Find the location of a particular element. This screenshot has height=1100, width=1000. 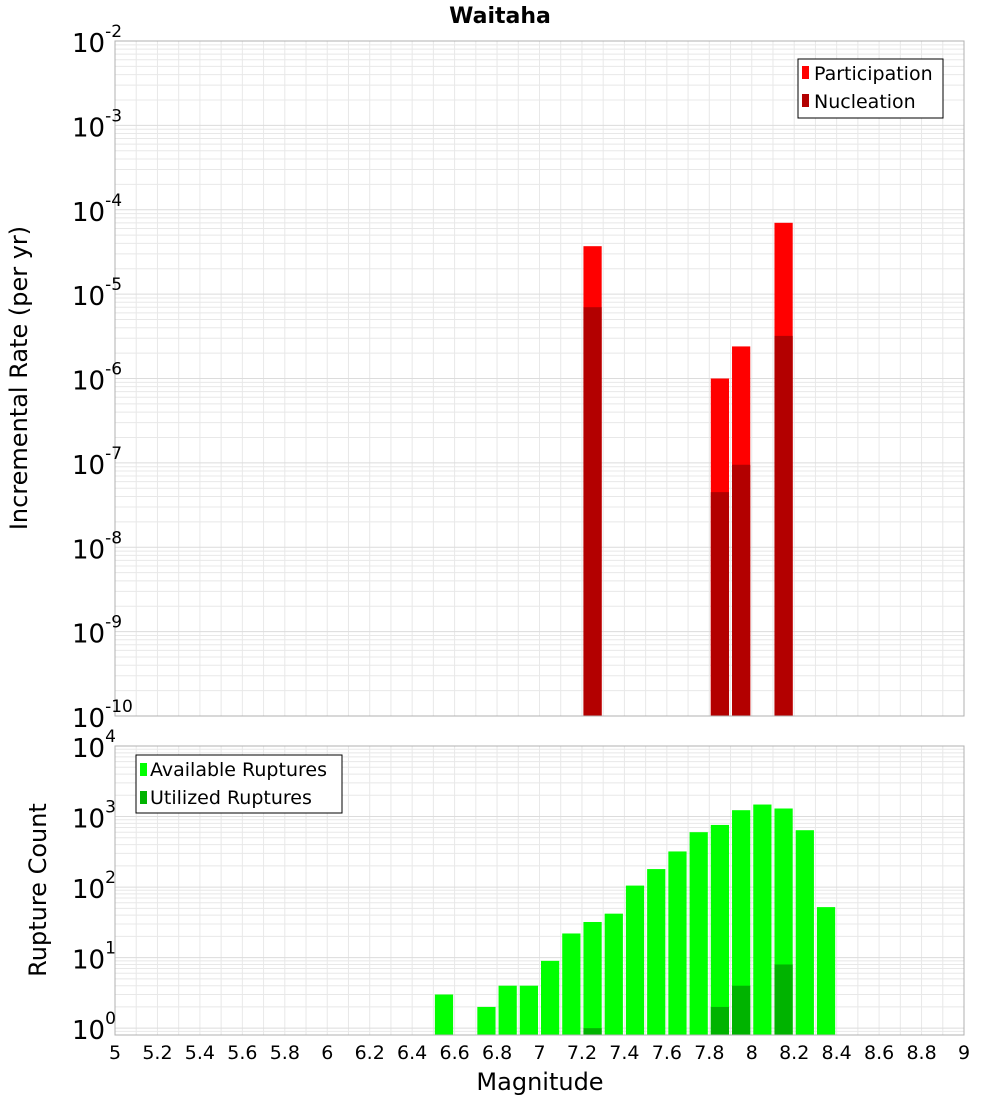

bottom-y-axis-label: Rupture Count is located at coordinates (38, 890).